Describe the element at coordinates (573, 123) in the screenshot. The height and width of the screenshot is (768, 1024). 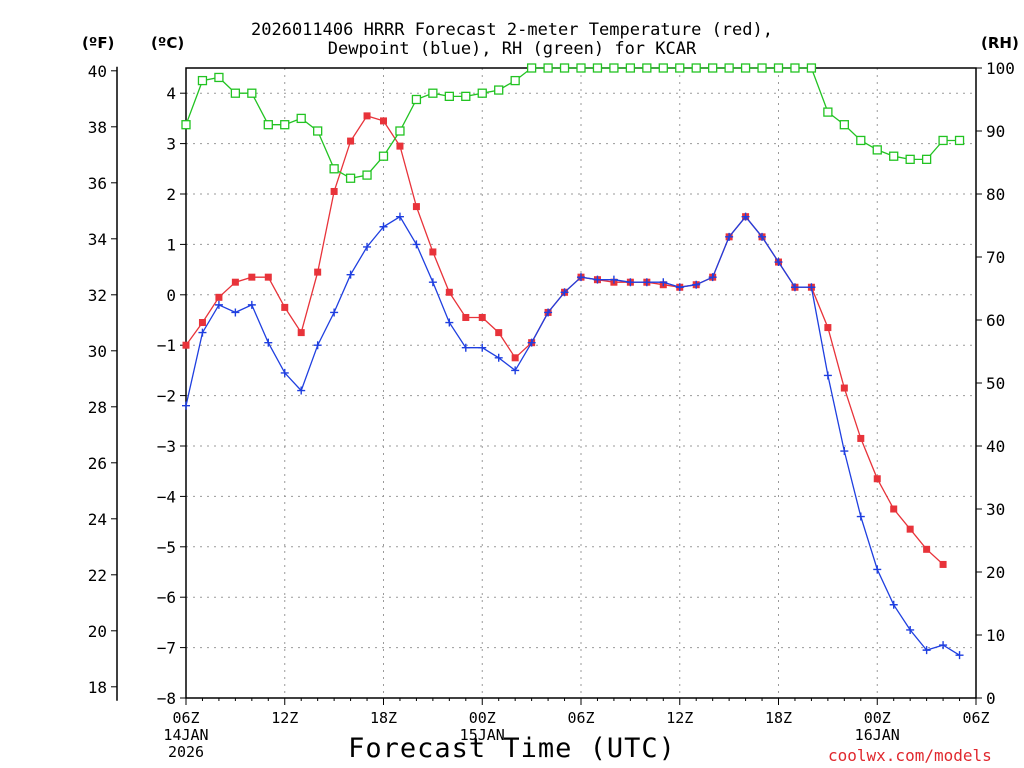
I see `series-rh` at that location.